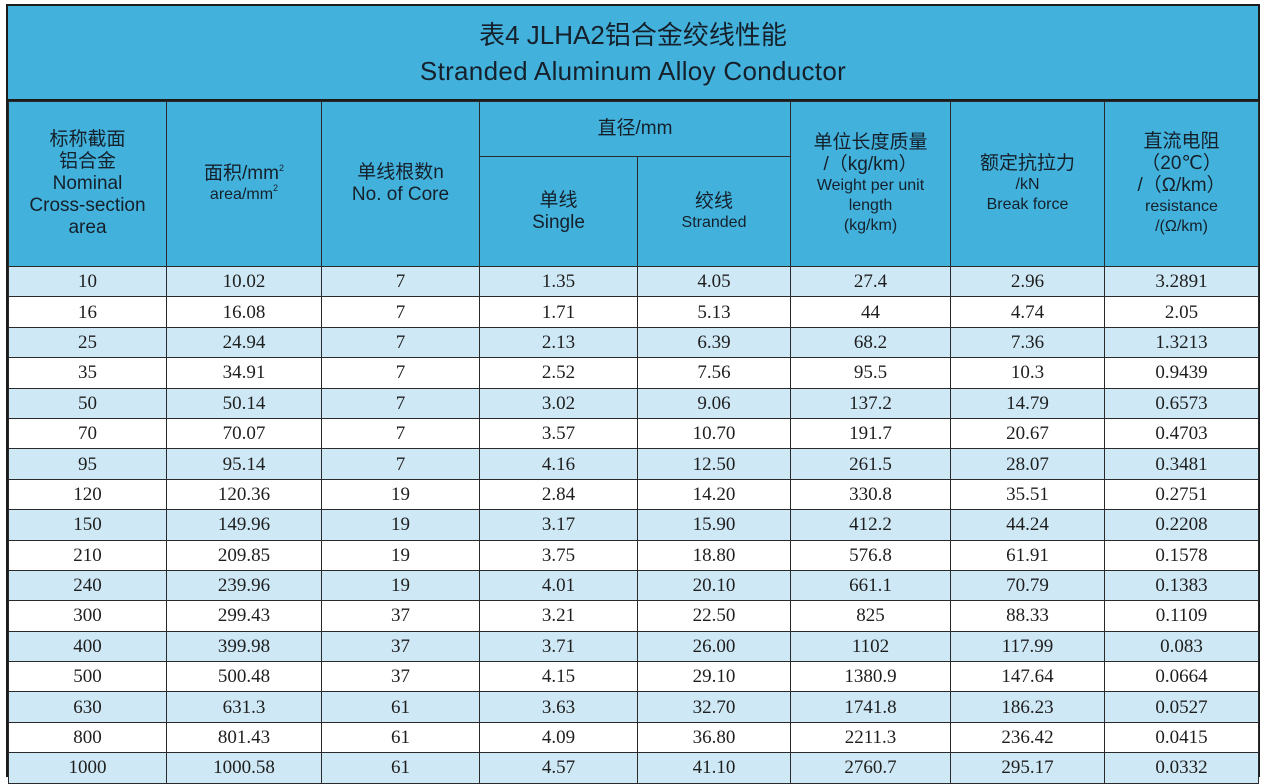  I want to click on table-row: 630 631.3 61 3.63 32.70 1741.8 186.23 0.0527, so click(633, 707).